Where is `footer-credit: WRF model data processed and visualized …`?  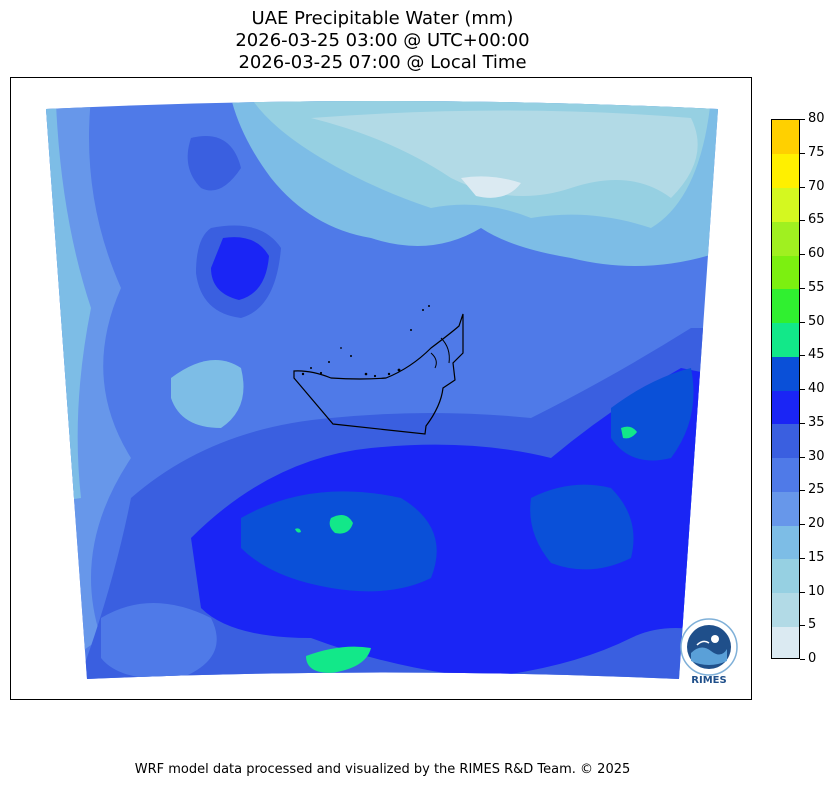
footer-credit: WRF model data processed and visualized … is located at coordinates (382, 769).